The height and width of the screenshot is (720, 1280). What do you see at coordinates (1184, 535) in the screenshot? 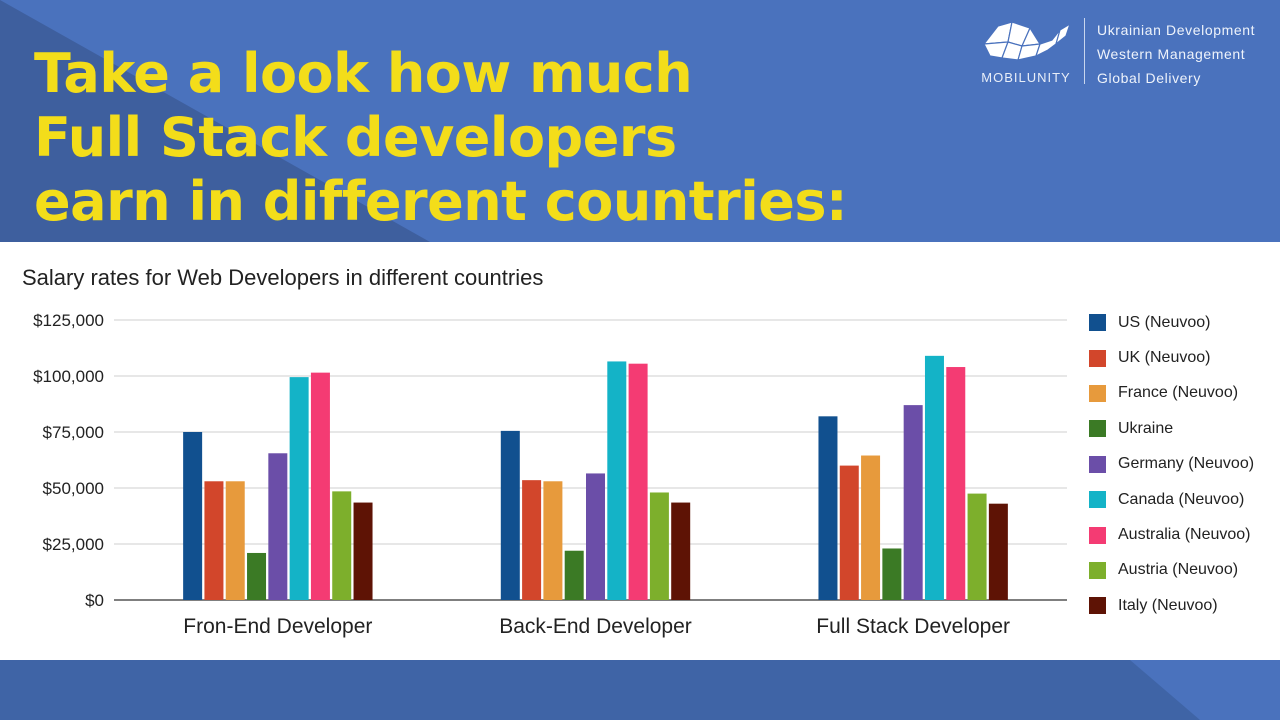
I see `legend-label: Australia (Neuvoo)` at bounding box center [1184, 535].